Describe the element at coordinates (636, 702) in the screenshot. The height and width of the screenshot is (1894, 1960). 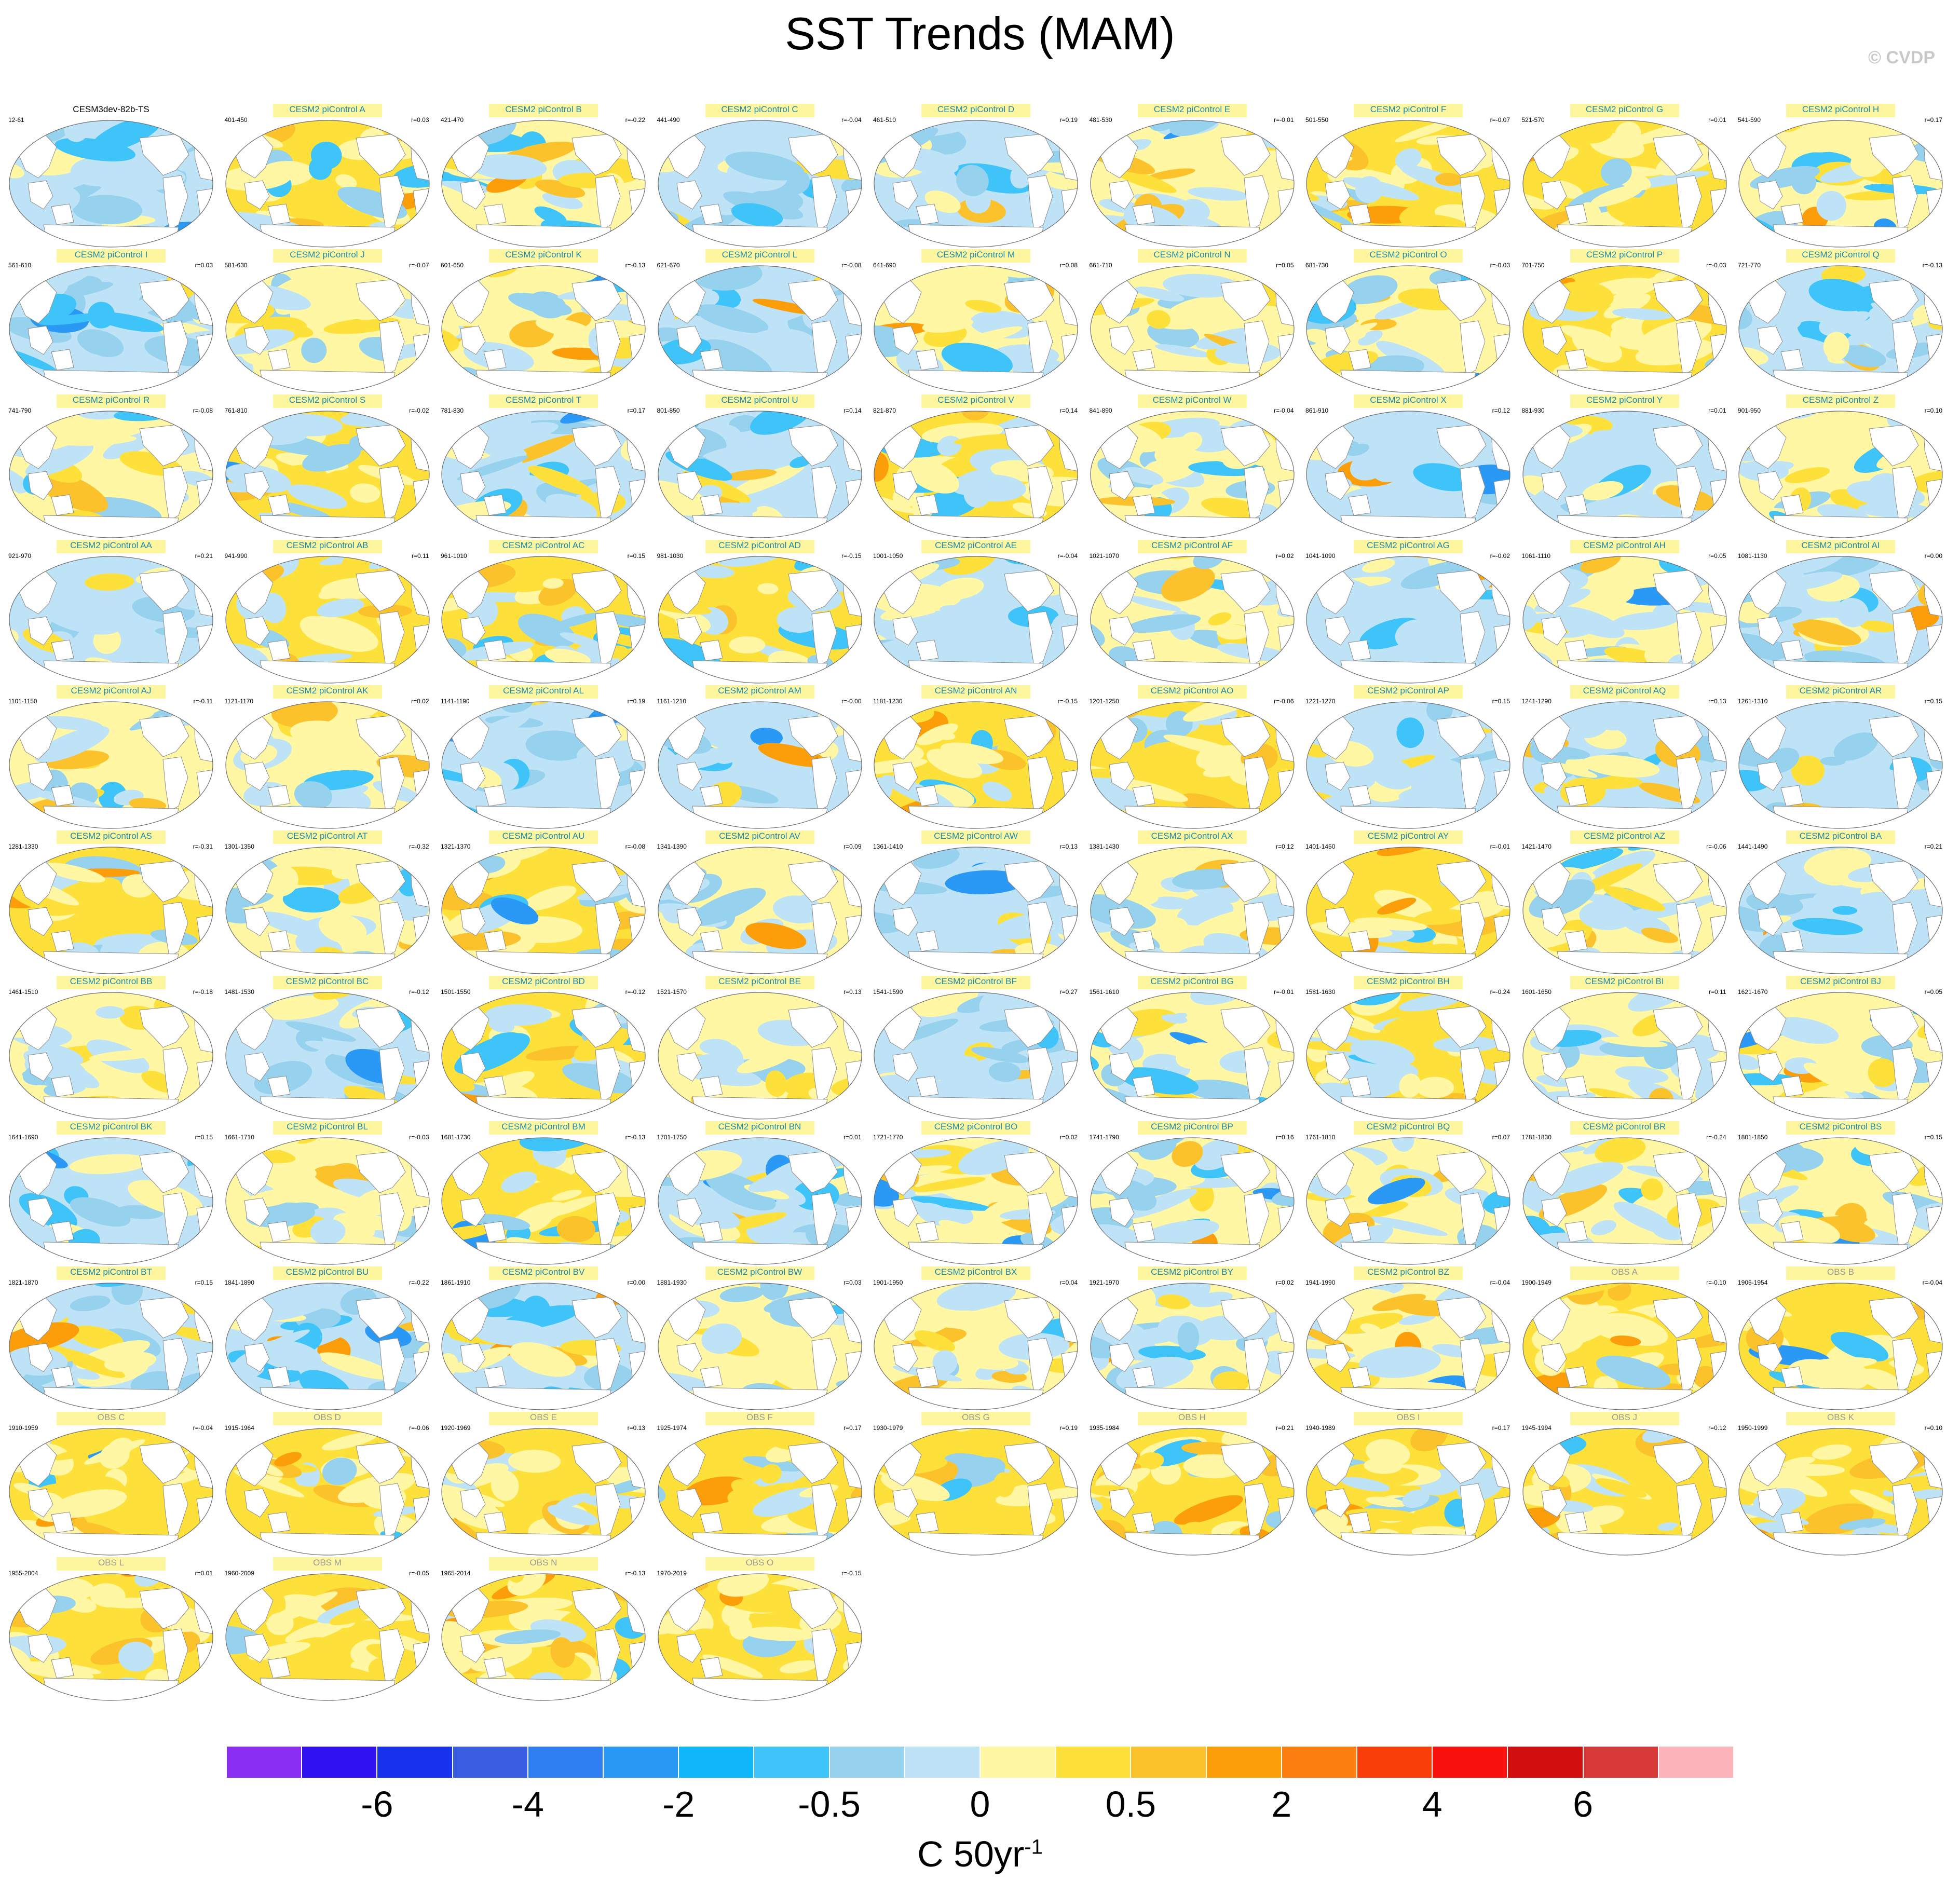
I see `panel-correlation: r=0.19` at that location.